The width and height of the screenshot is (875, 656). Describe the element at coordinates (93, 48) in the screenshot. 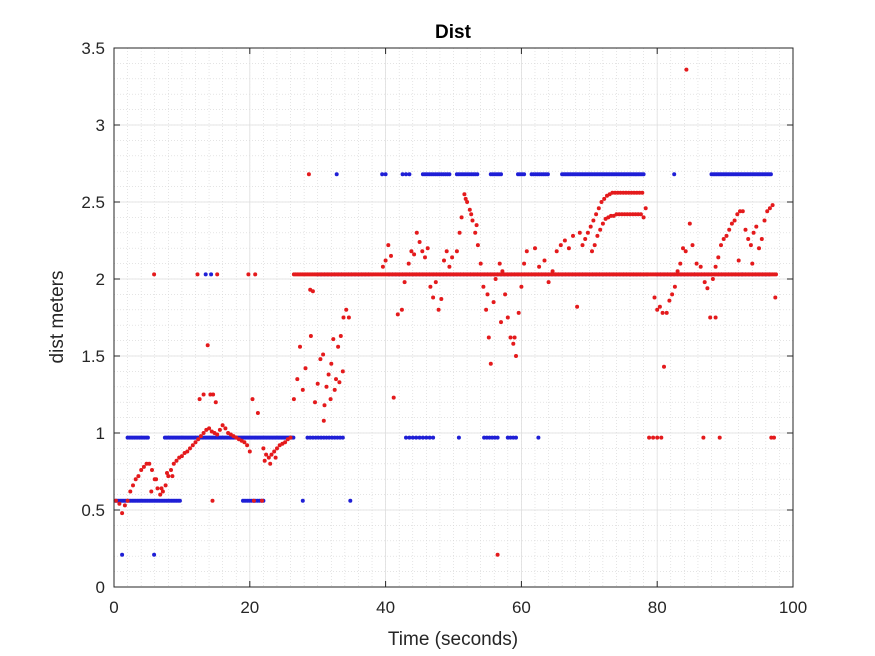

I see `y-tick-label: 3.5` at that location.